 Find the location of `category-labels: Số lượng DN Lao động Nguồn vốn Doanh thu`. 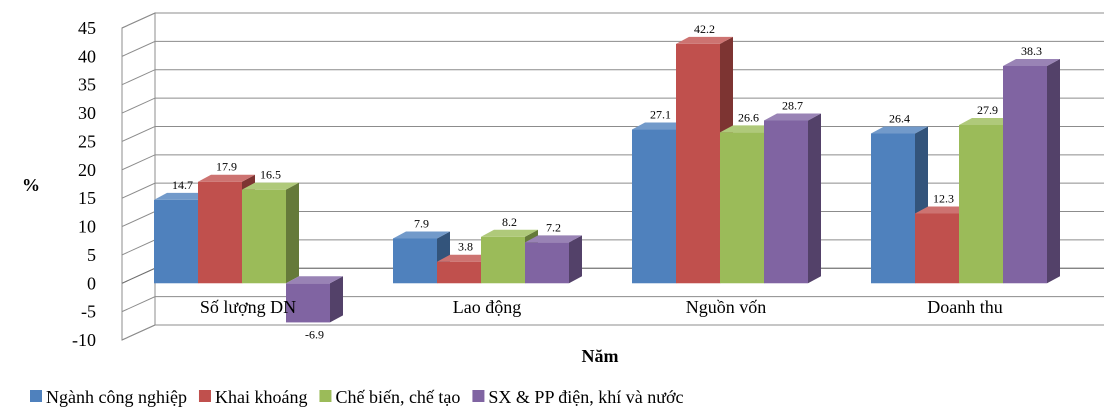

category-labels: Số lượng DN Lao động Nguồn vốn Doanh thu is located at coordinates (601, 307).